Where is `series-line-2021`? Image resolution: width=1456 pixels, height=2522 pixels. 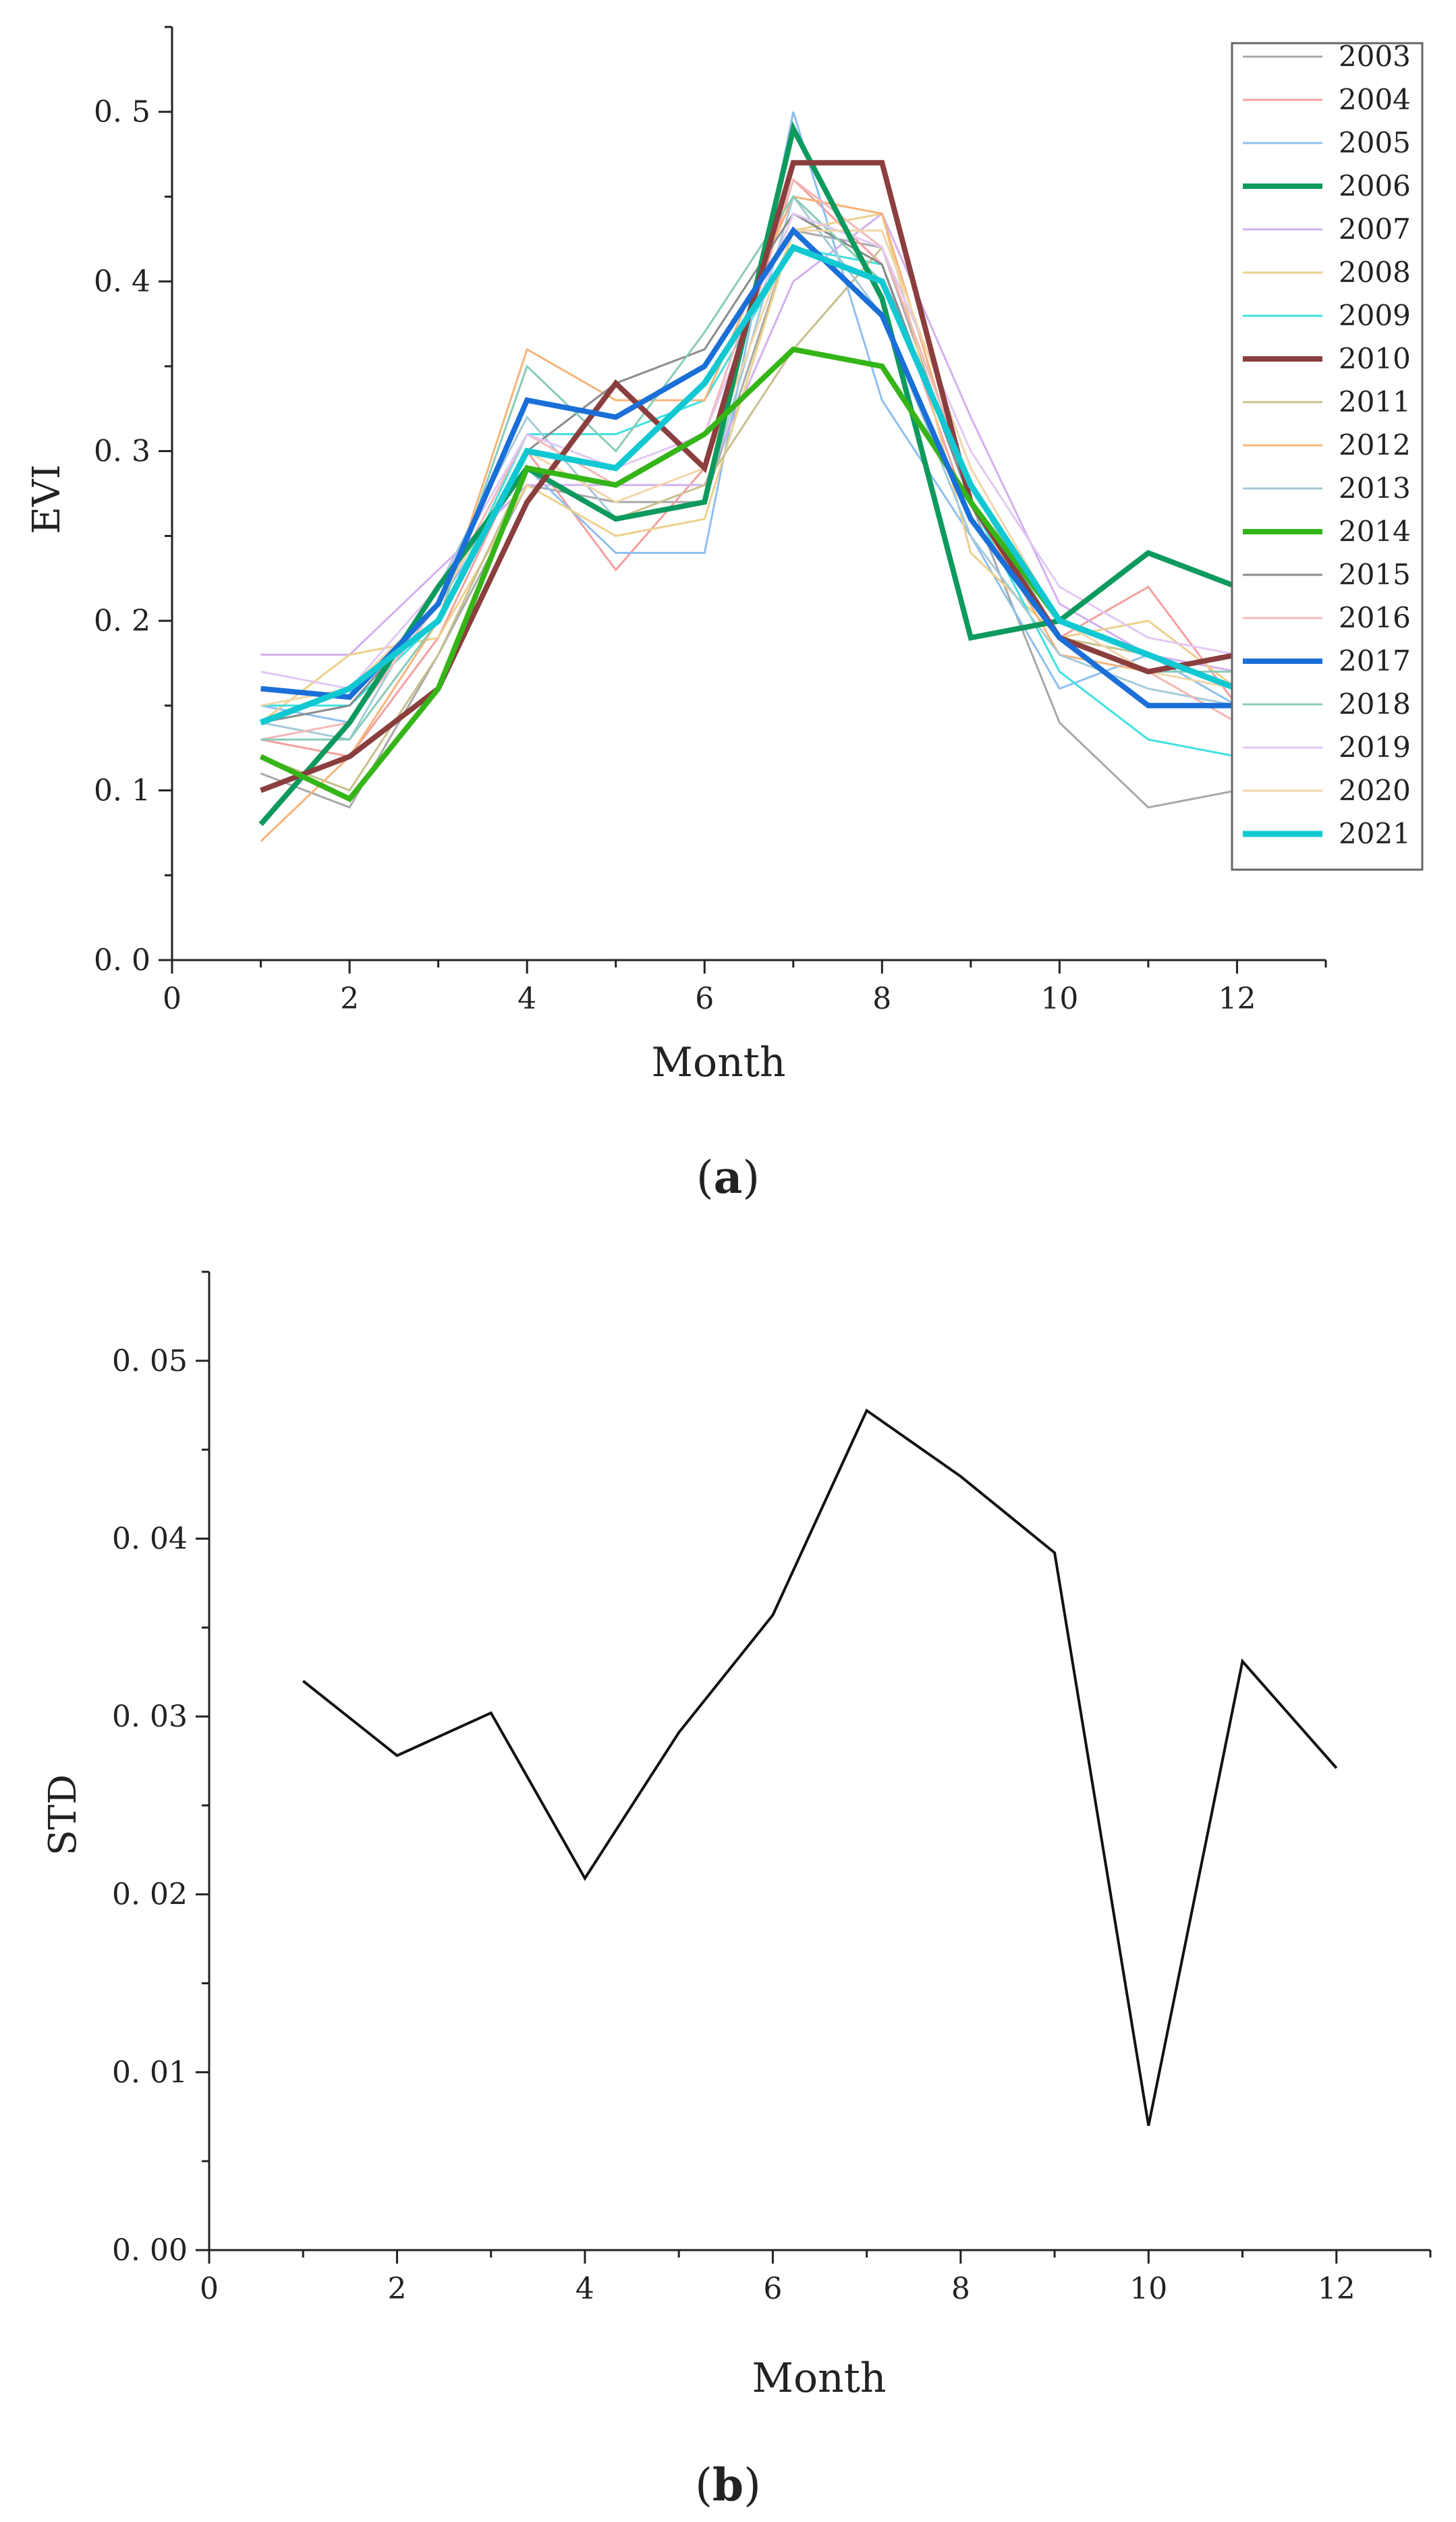 series-line-2021 is located at coordinates (749, 485).